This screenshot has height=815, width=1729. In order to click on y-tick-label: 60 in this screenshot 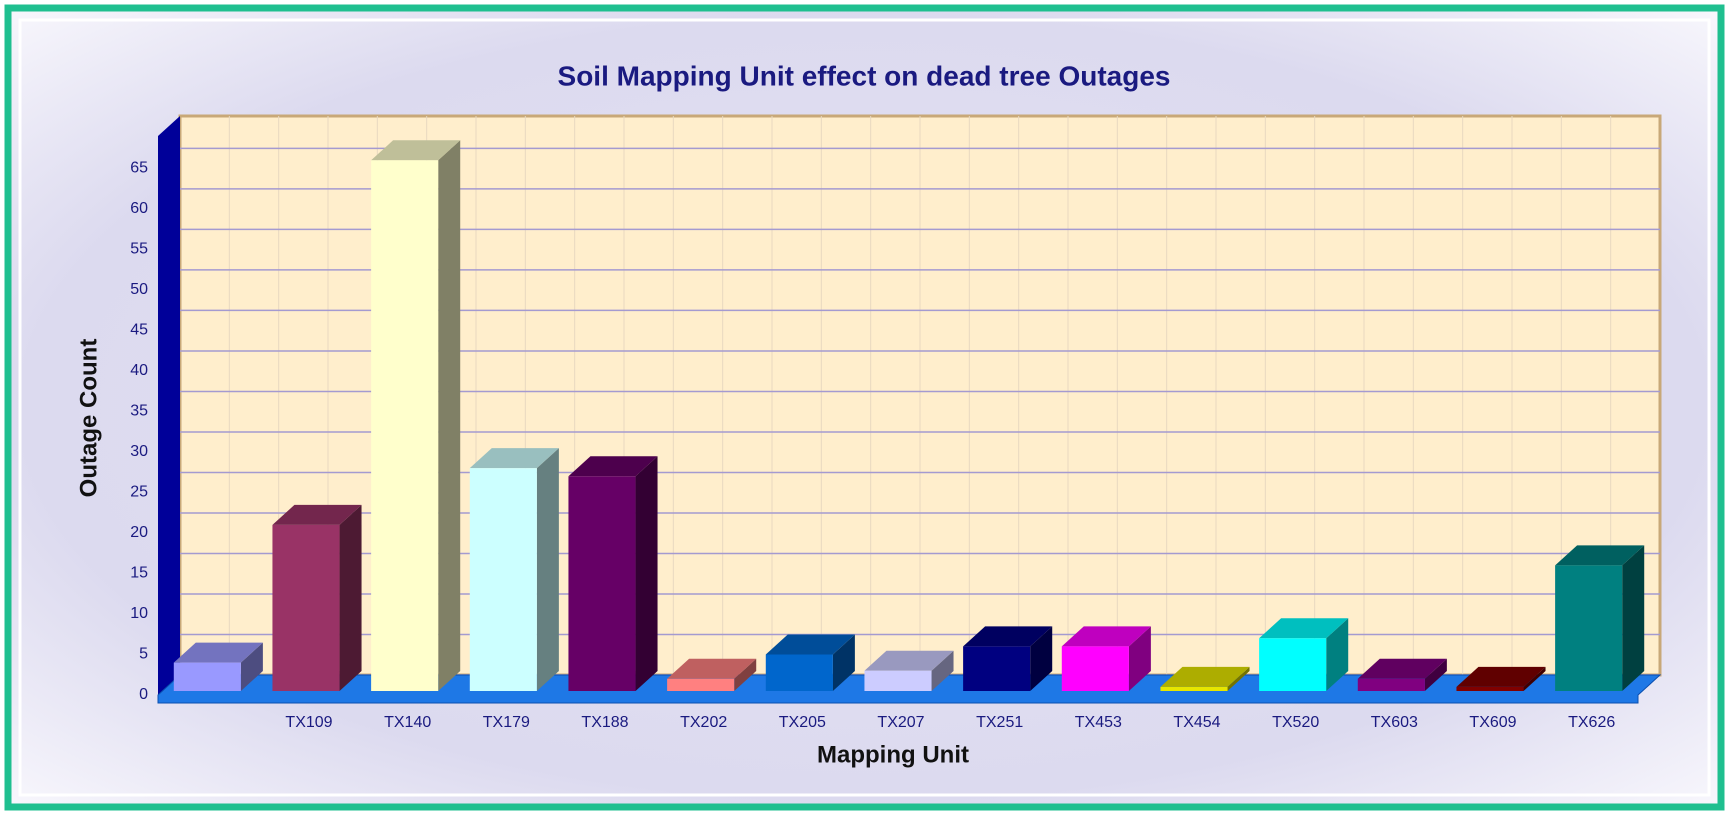, I will do `click(139, 208)`.